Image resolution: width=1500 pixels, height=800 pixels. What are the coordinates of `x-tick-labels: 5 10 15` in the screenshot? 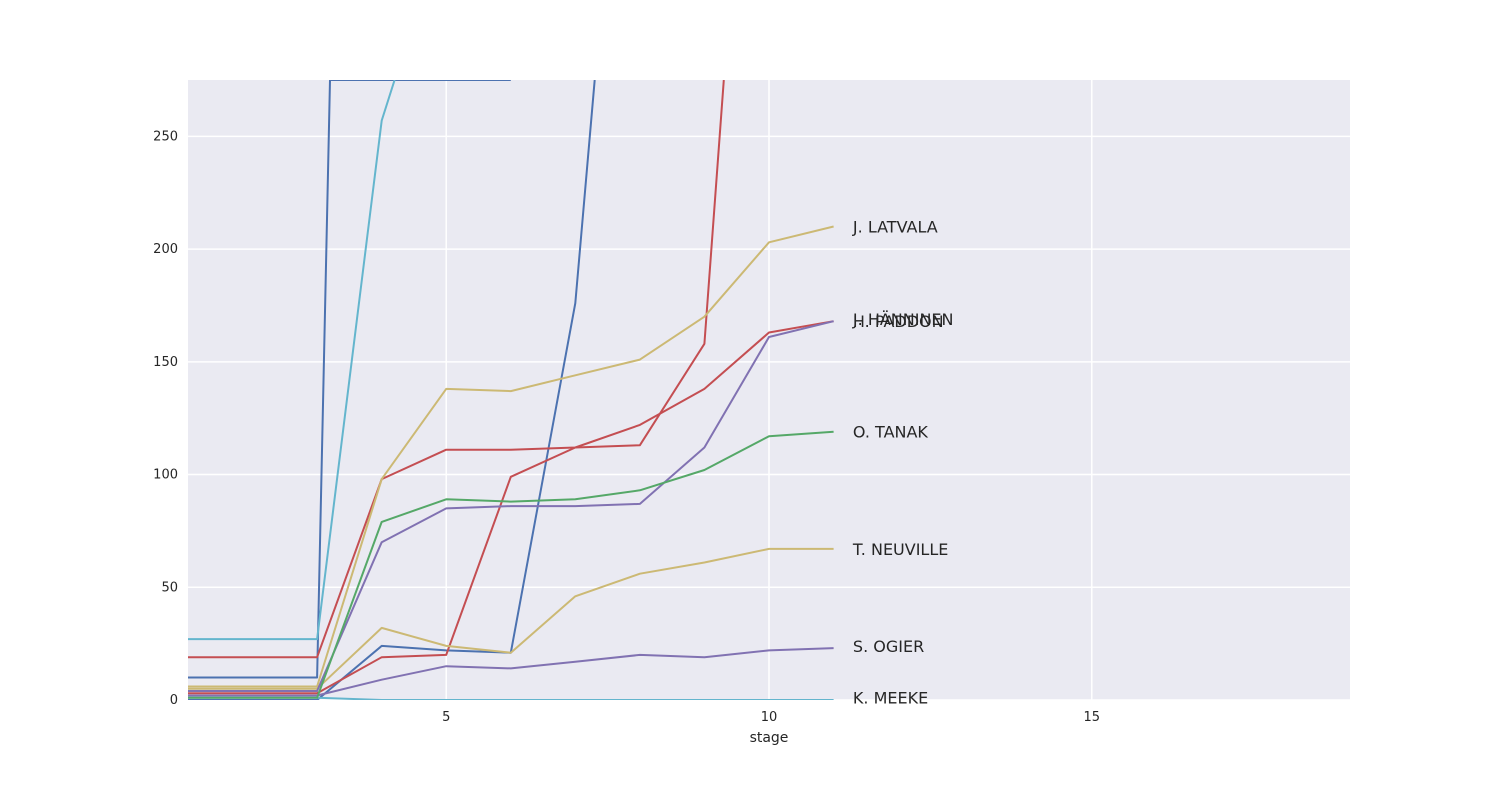 It's located at (771, 717).